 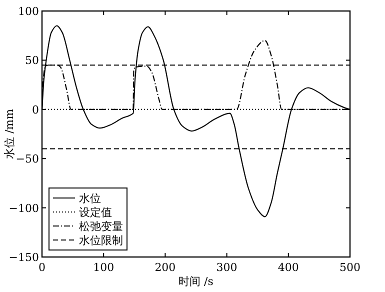 What do you see at coordinates (9, 134) in the screenshot?
I see `ylabel: 水位 /mm` at bounding box center [9, 134].